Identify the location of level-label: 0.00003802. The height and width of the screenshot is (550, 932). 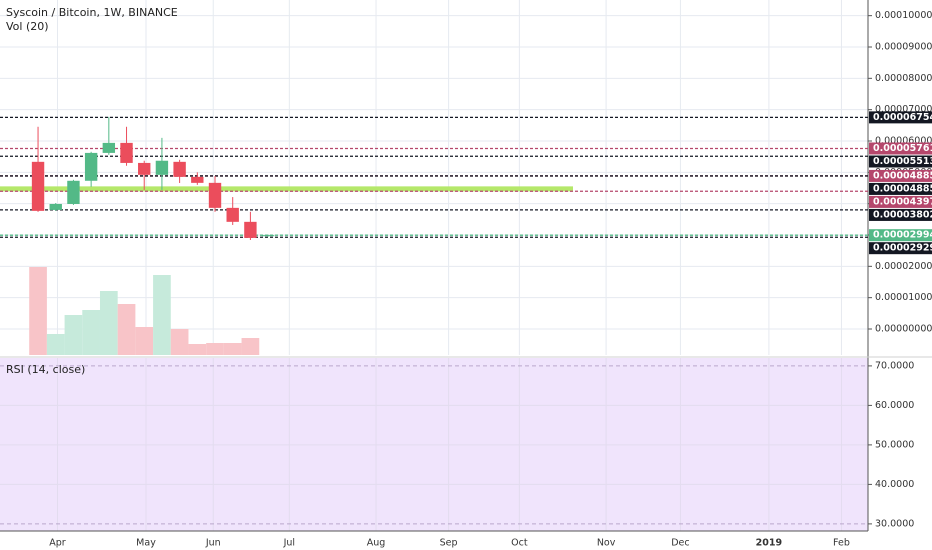
(902, 214).